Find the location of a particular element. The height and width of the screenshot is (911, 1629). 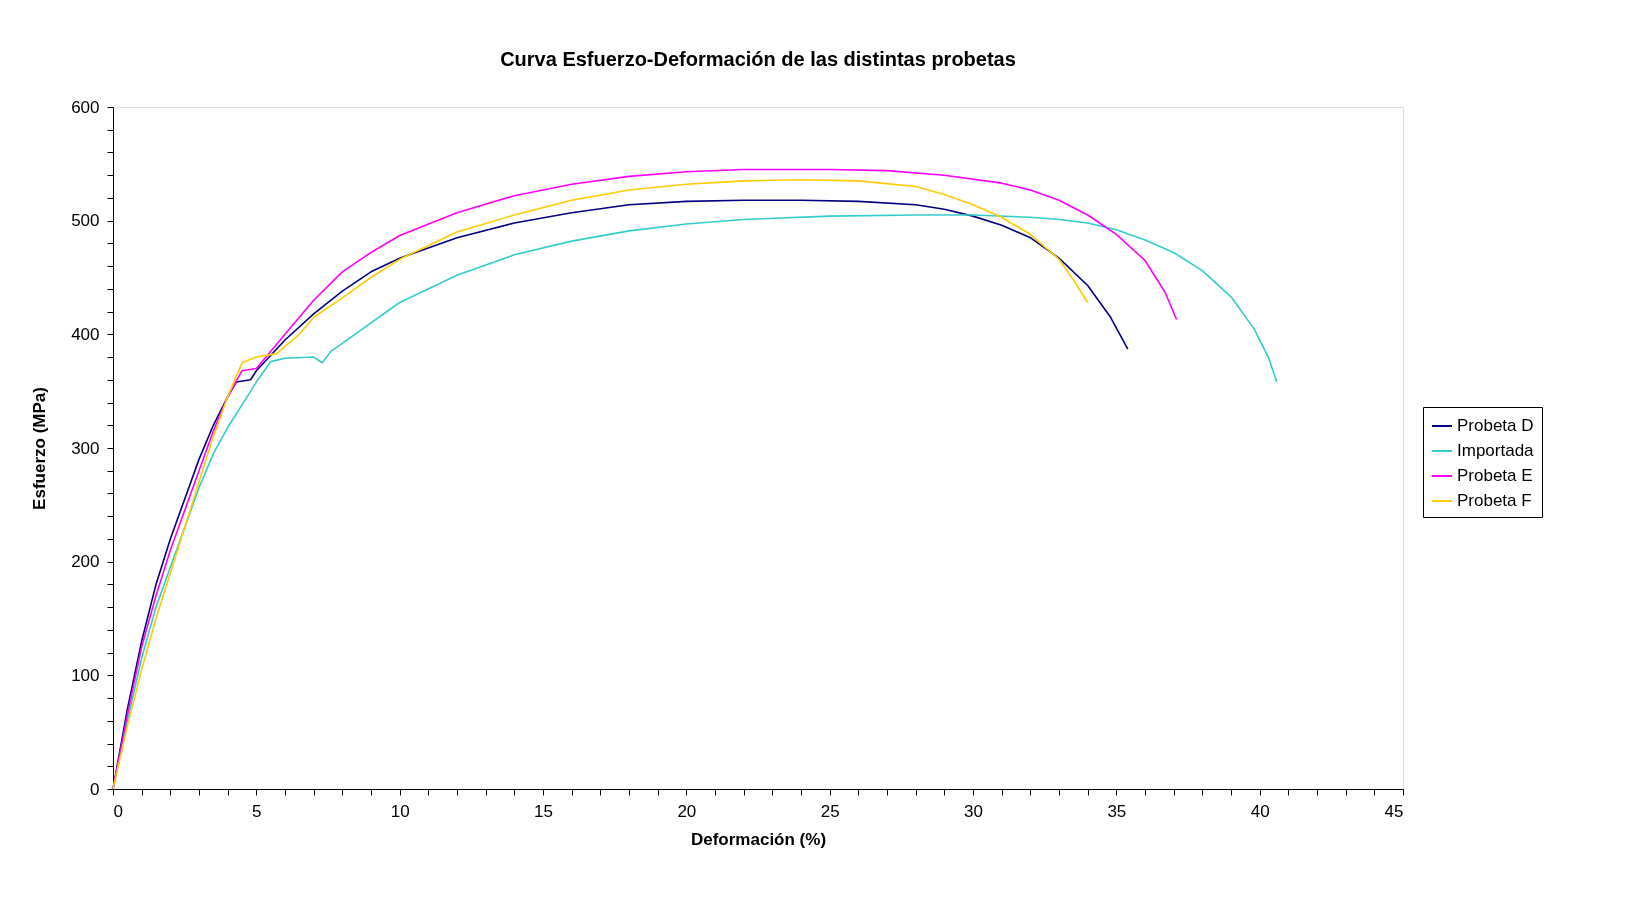

y-tick-label: 200 is located at coordinates (85, 562).